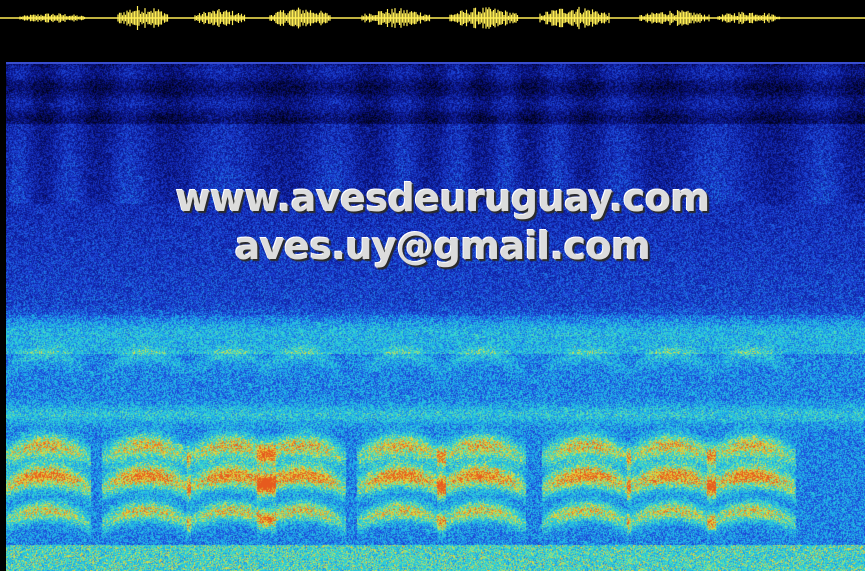  I want to click on left-margin, so click(3, 317).